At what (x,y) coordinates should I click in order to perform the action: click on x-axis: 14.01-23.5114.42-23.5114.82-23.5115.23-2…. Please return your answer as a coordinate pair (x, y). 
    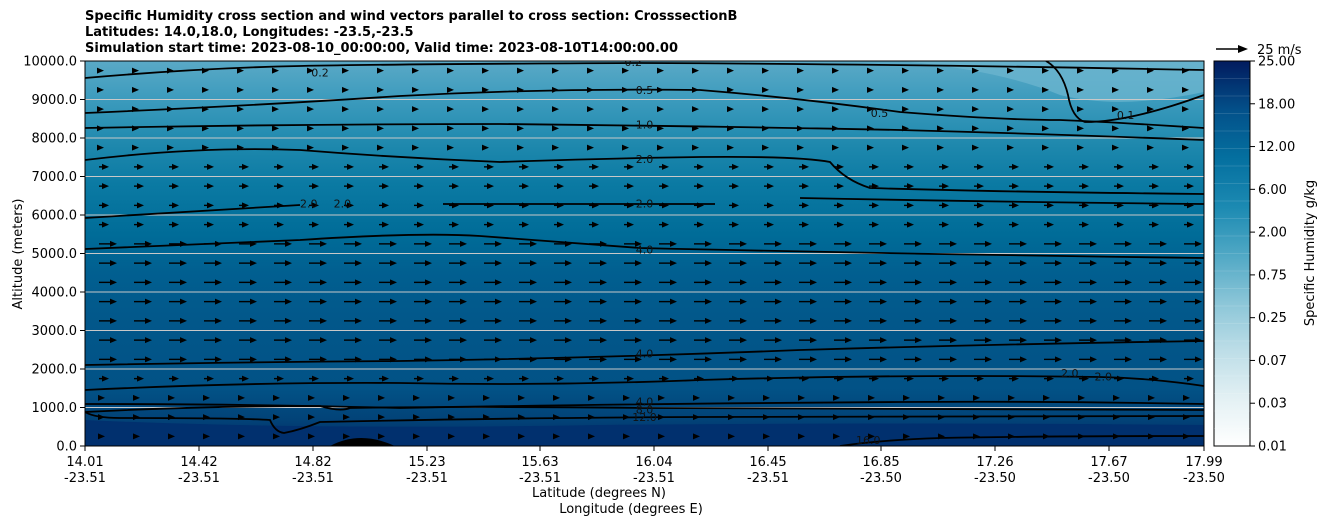
    Looking at the image, I should click on (644, 466).